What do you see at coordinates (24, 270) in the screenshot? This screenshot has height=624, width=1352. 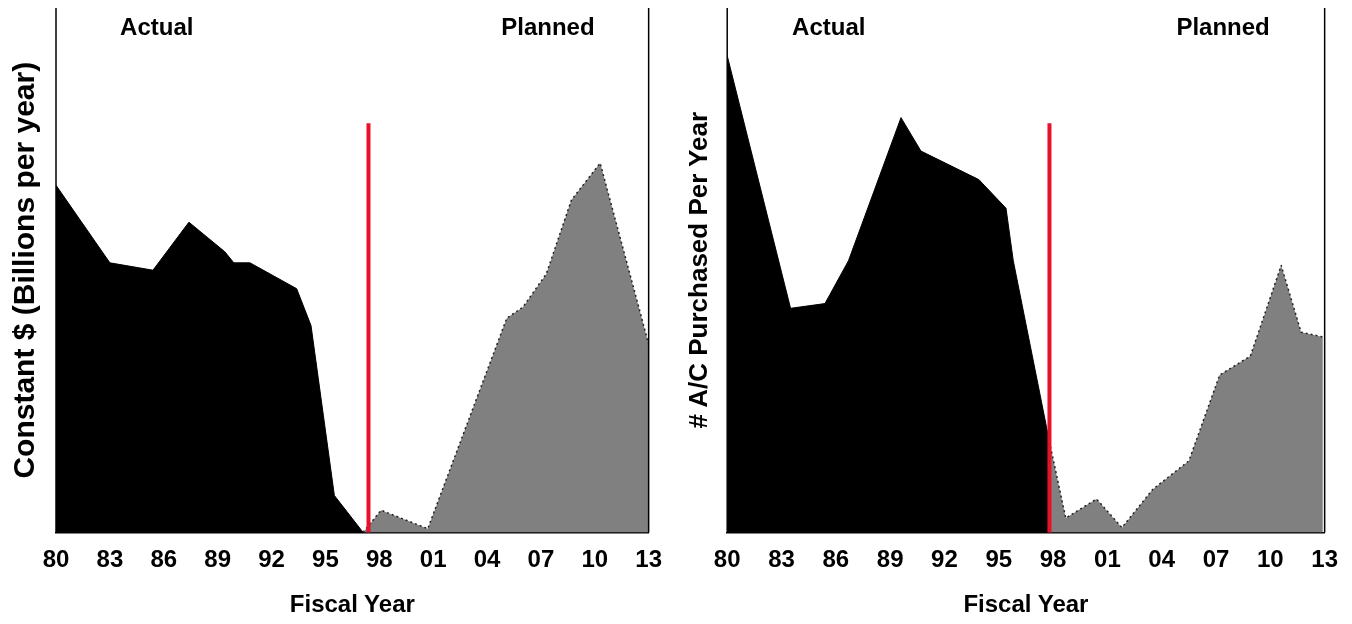 I see `y-axis-title: Constant $ (Billions per year)` at bounding box center [24, 270].